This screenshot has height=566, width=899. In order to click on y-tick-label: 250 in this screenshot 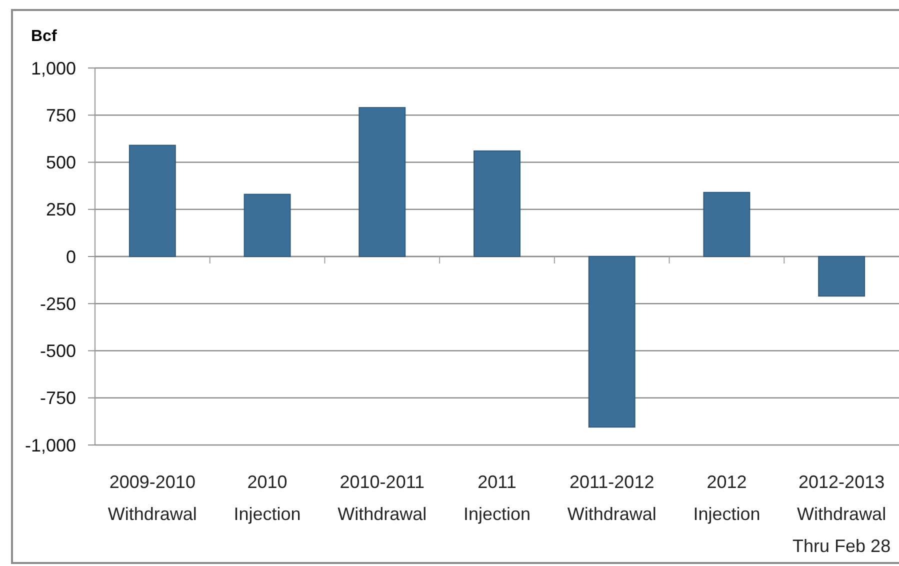, I will do `click(61, 210)`.